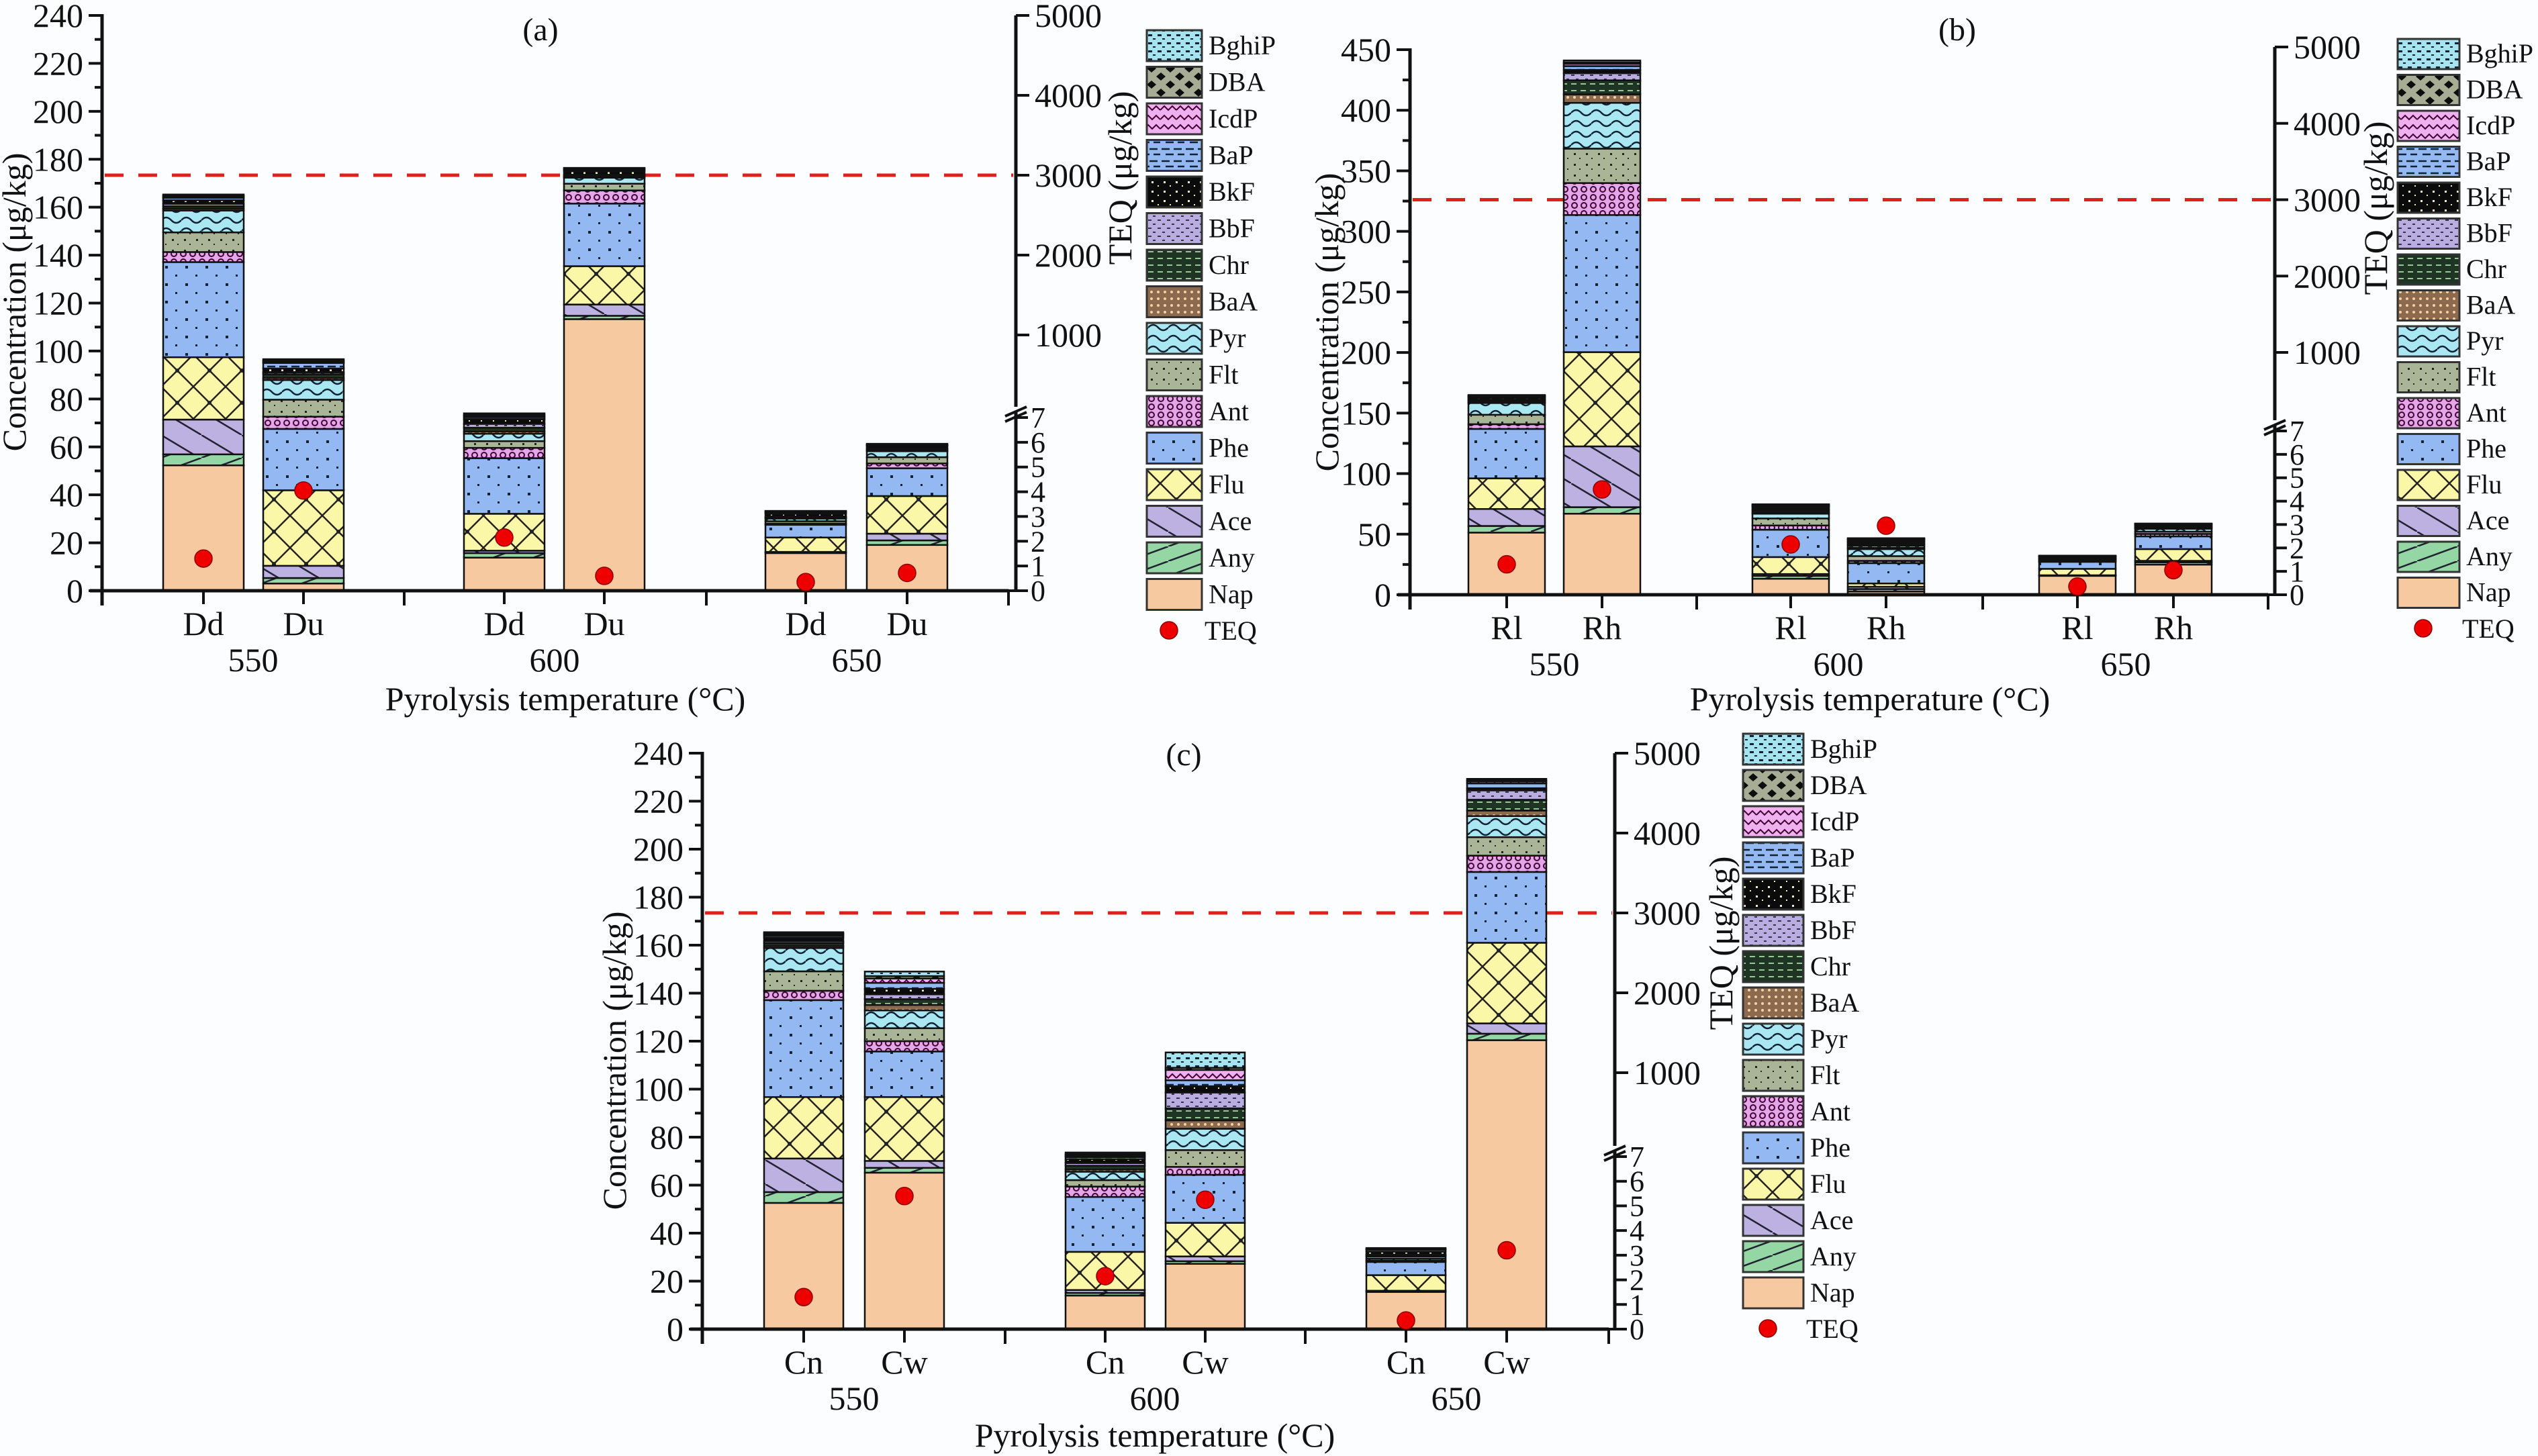 The image size is (2538, 1456). I want to click on y2-tick-label: 3, so click(1038, 516).